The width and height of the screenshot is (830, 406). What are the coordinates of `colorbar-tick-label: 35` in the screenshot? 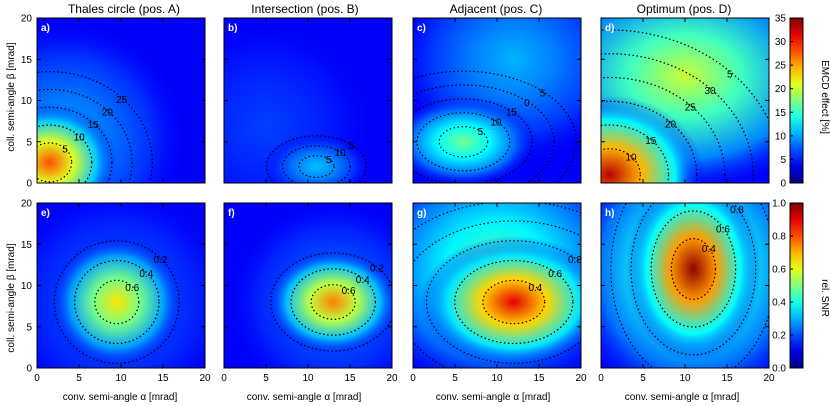 It's located at (781, 19).